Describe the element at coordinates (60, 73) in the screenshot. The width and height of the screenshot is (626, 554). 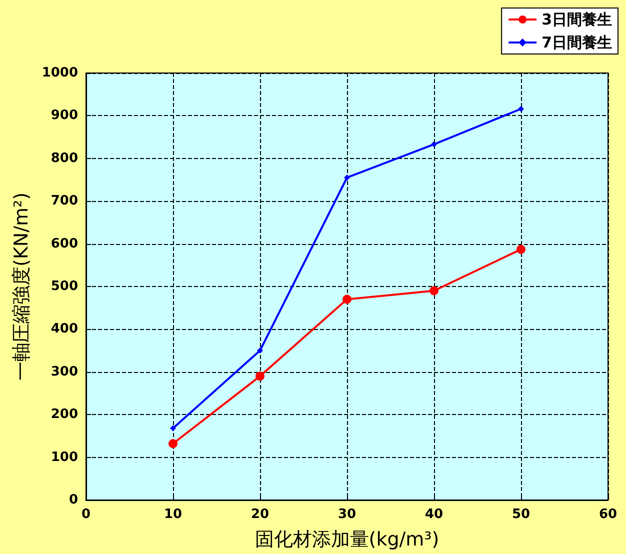
I see `y-tick-label: 1000` at that location.